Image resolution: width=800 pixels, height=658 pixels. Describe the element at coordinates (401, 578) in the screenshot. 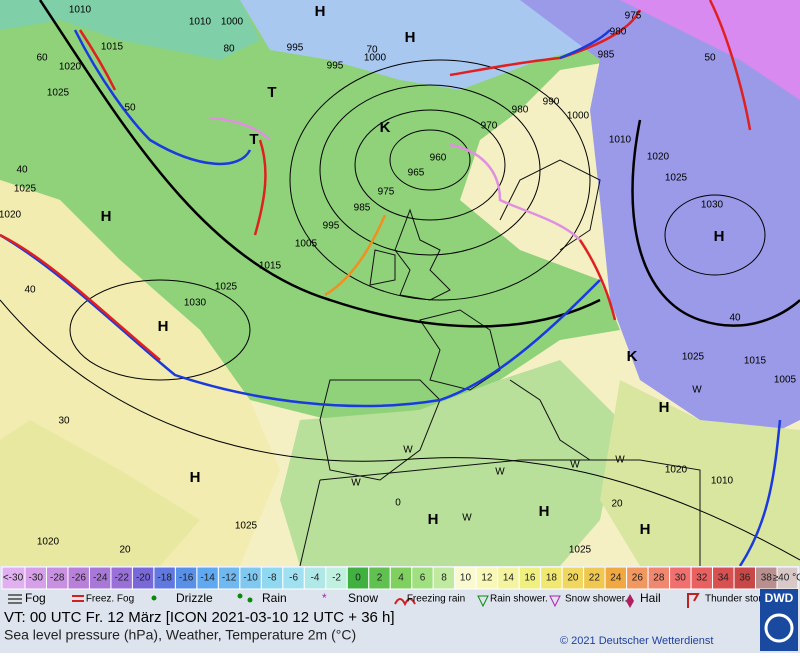

I see `colorbar-label: 4` at that location.